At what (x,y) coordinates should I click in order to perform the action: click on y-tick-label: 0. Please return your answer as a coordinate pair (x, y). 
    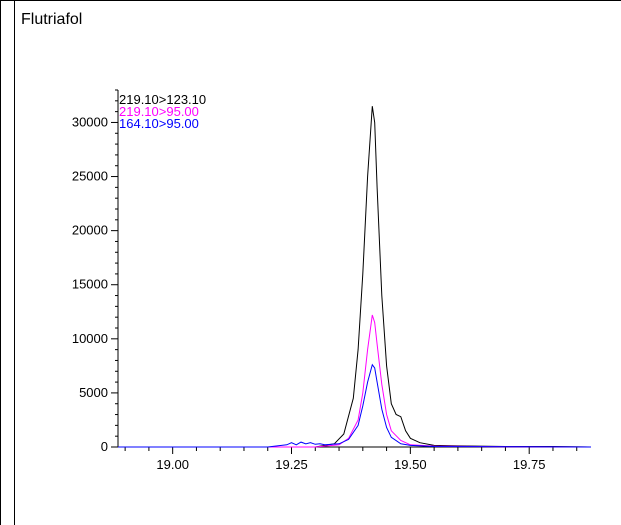
    Looking at the image, I should click on (104, 446).